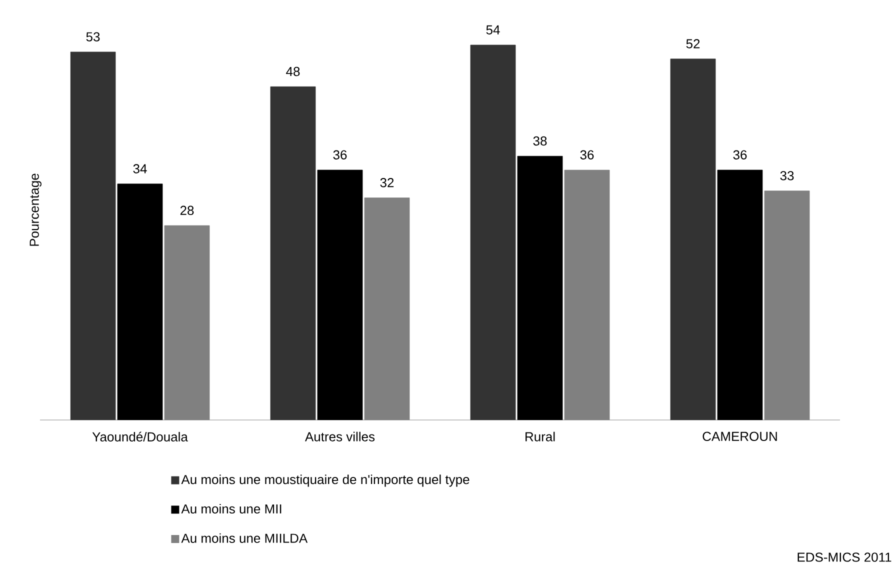 The height and width of the screenshot is (586, 896). Describe the element at coordinates (540, 141) in the screenshot. I see `data-label: 38` at that location.